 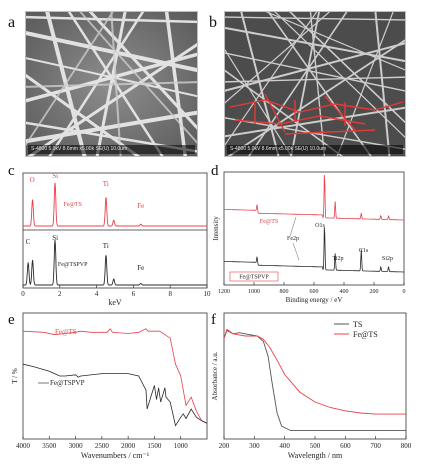 What do you see at coordinates (154, 446) in the screenshot?
I see `x-tick-label: 1500` at bounding box center [154, 446].